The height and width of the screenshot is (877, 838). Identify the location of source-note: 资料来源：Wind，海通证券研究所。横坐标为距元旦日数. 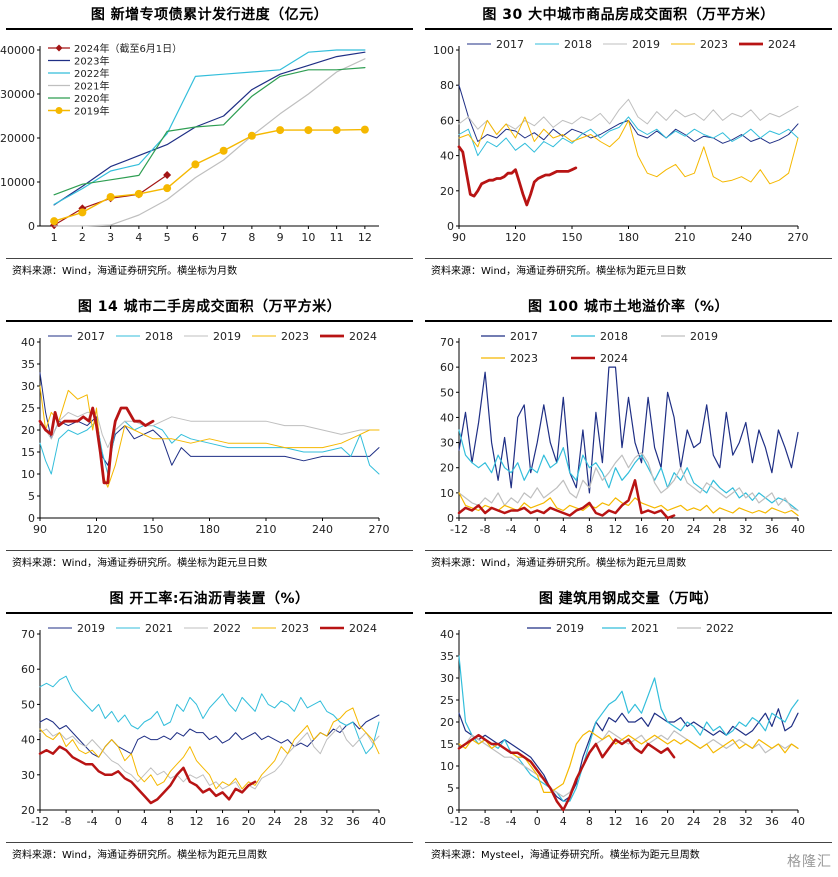
(140, 563).